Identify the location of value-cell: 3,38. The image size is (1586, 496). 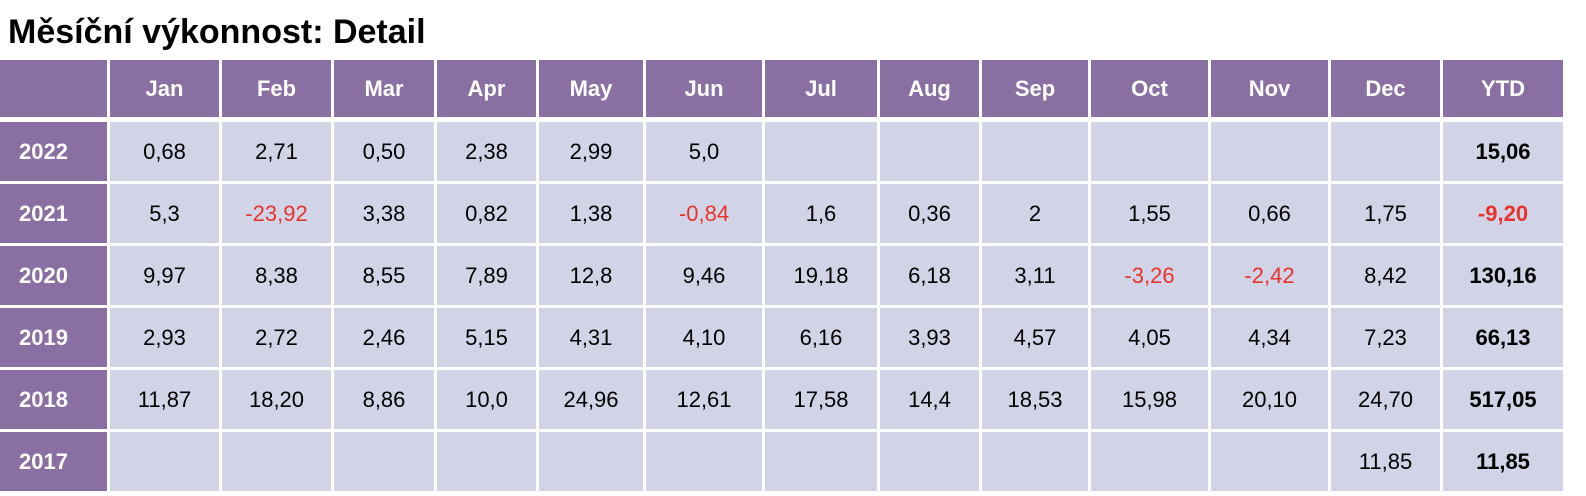
(384, 213).